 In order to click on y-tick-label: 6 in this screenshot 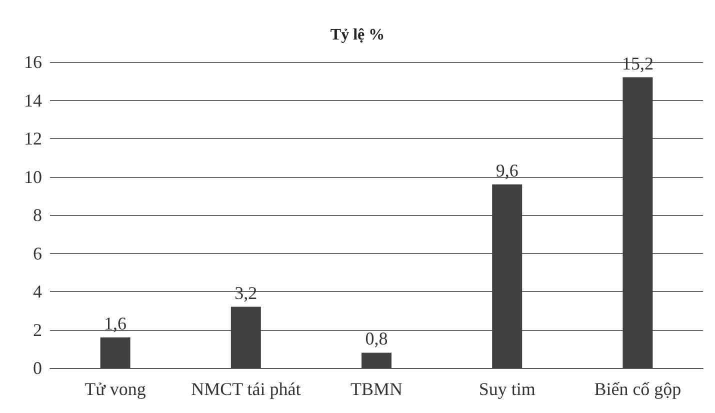, I will do `click(37, 253)`.